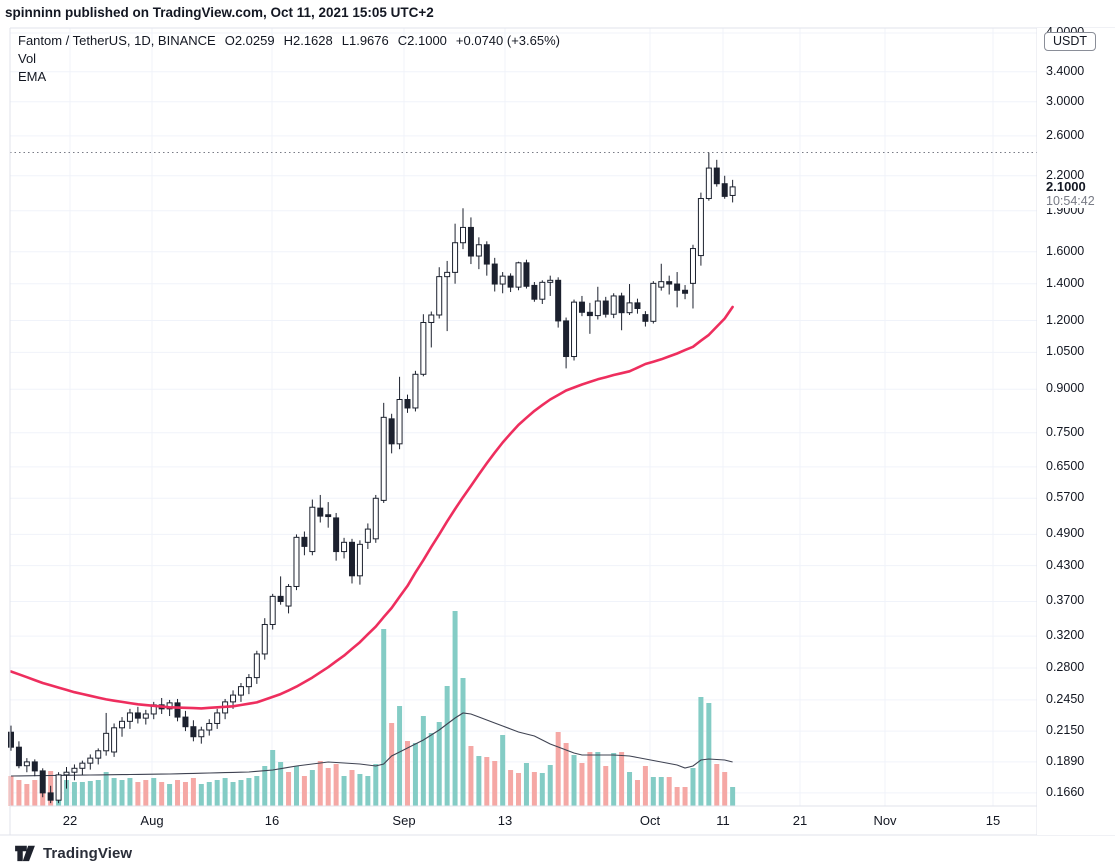  Describe the element at coordinates (518, 820) in the screenshot. I see `time-axis: 22 Aug 16 Sep 13 Oct 11 21 Nov 15` at that location.